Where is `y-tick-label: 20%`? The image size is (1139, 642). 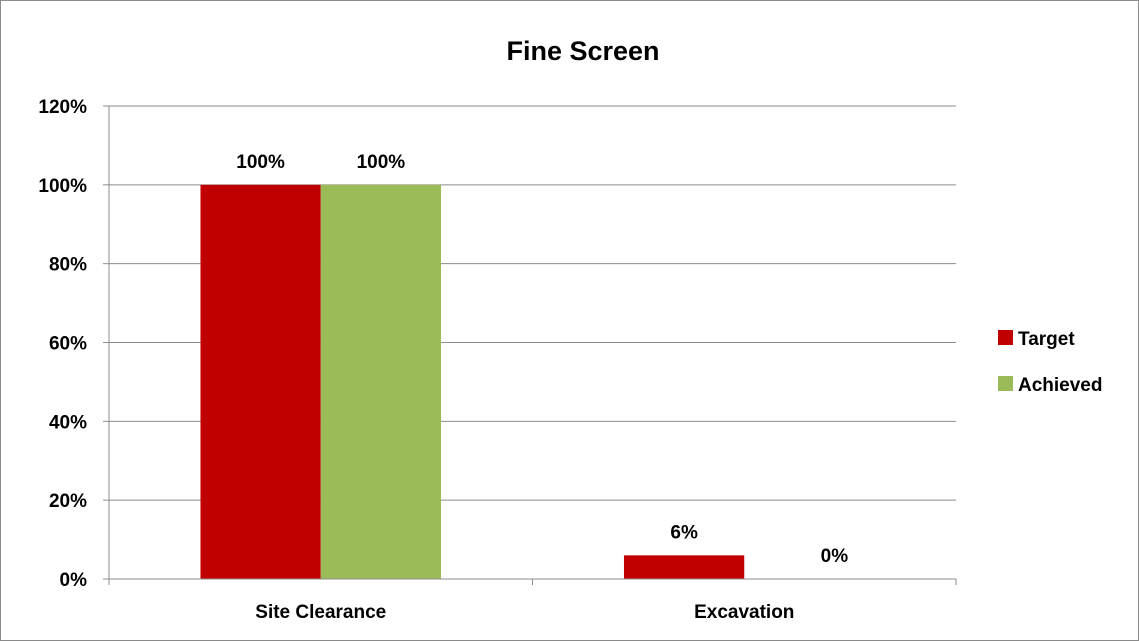 y-tick-label: 20% is located at coordinates (68, 501).